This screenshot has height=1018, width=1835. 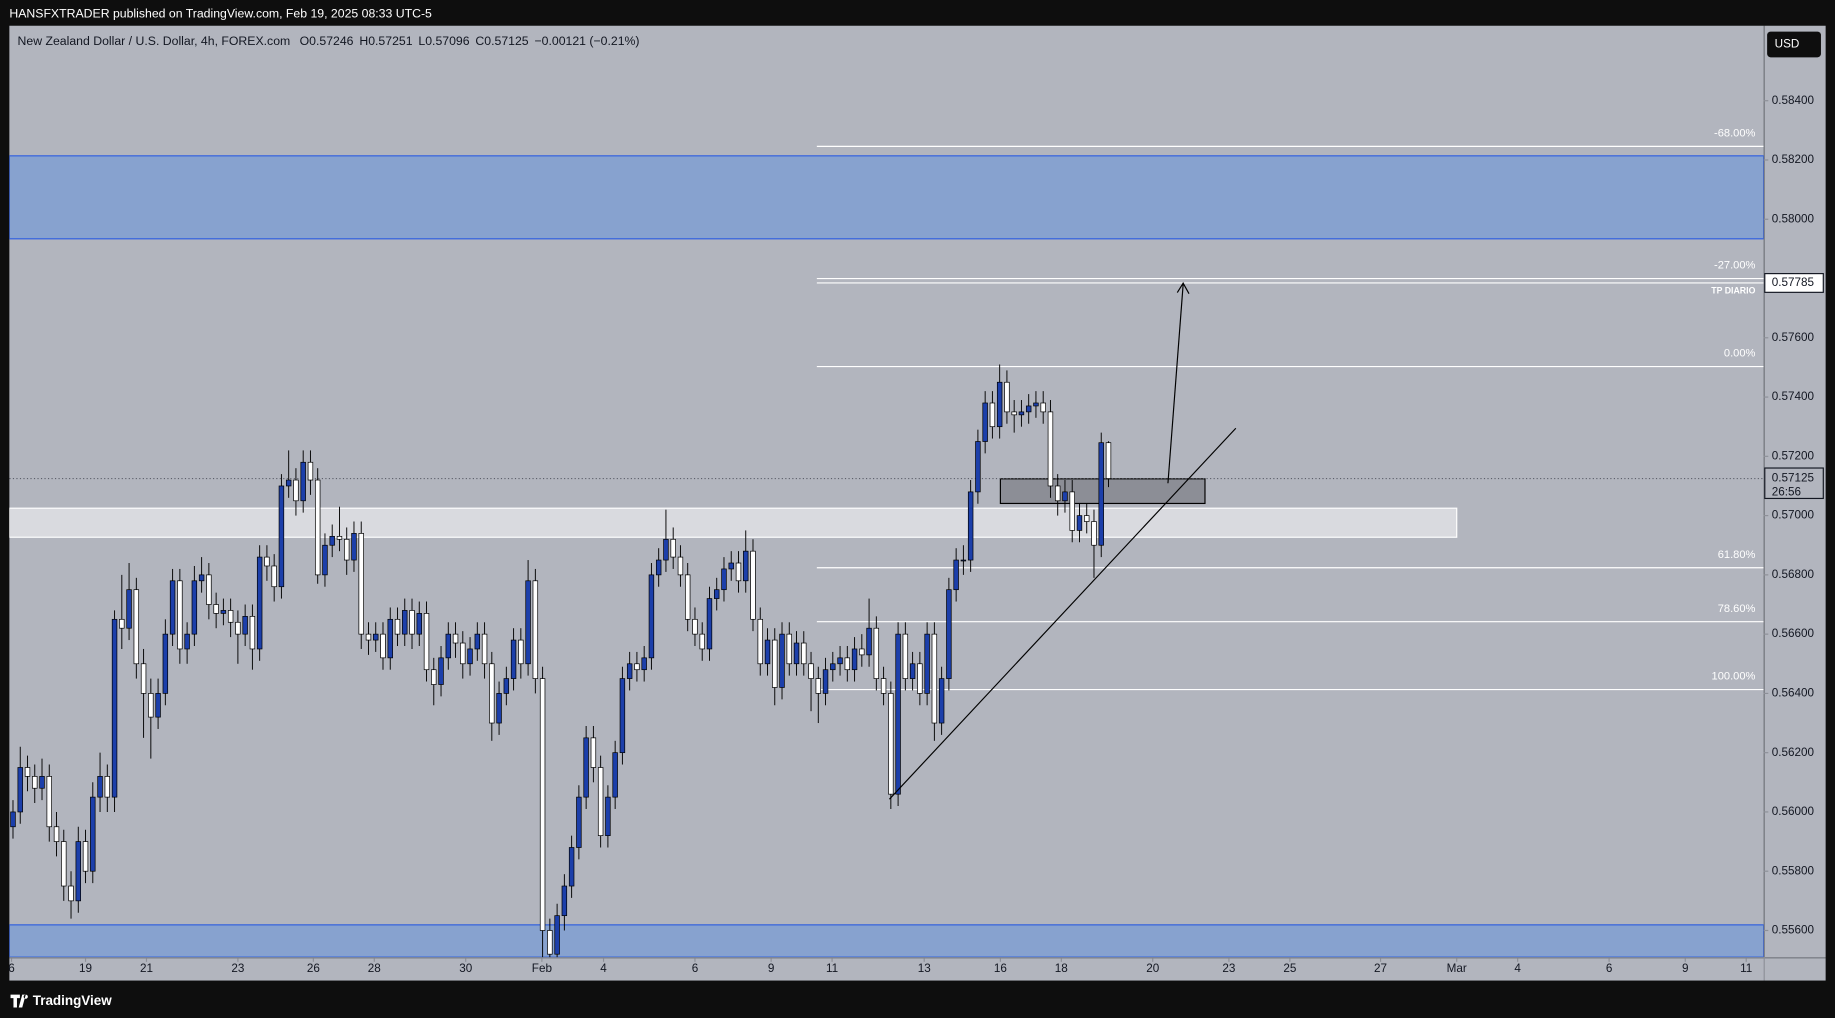 I want to click on x-tick-label: 13, so click(x=924, y=968).